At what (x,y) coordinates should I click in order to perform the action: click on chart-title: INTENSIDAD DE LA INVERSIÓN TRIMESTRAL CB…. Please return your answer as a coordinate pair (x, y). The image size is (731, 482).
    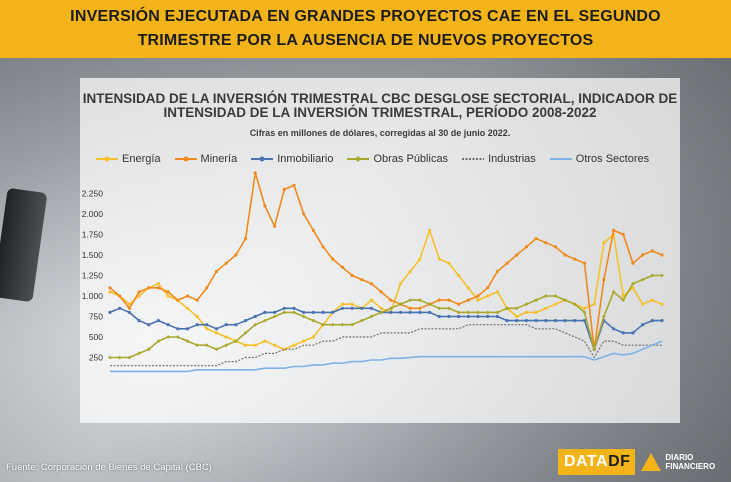
    Looking at the image, I should click on (380, 106).